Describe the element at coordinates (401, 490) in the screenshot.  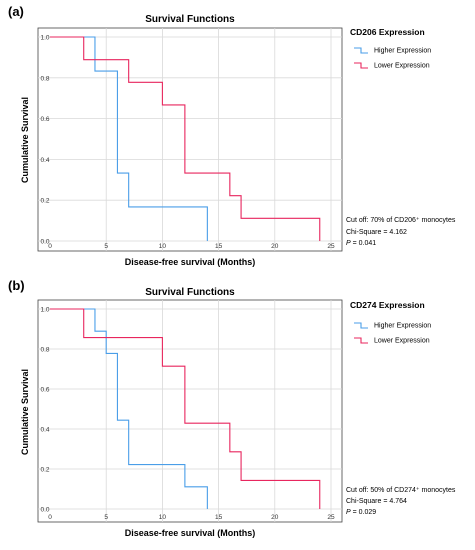
I see `annotation-cutoff: Cut off: 50% of CD274⁺ monocytes` at that location.